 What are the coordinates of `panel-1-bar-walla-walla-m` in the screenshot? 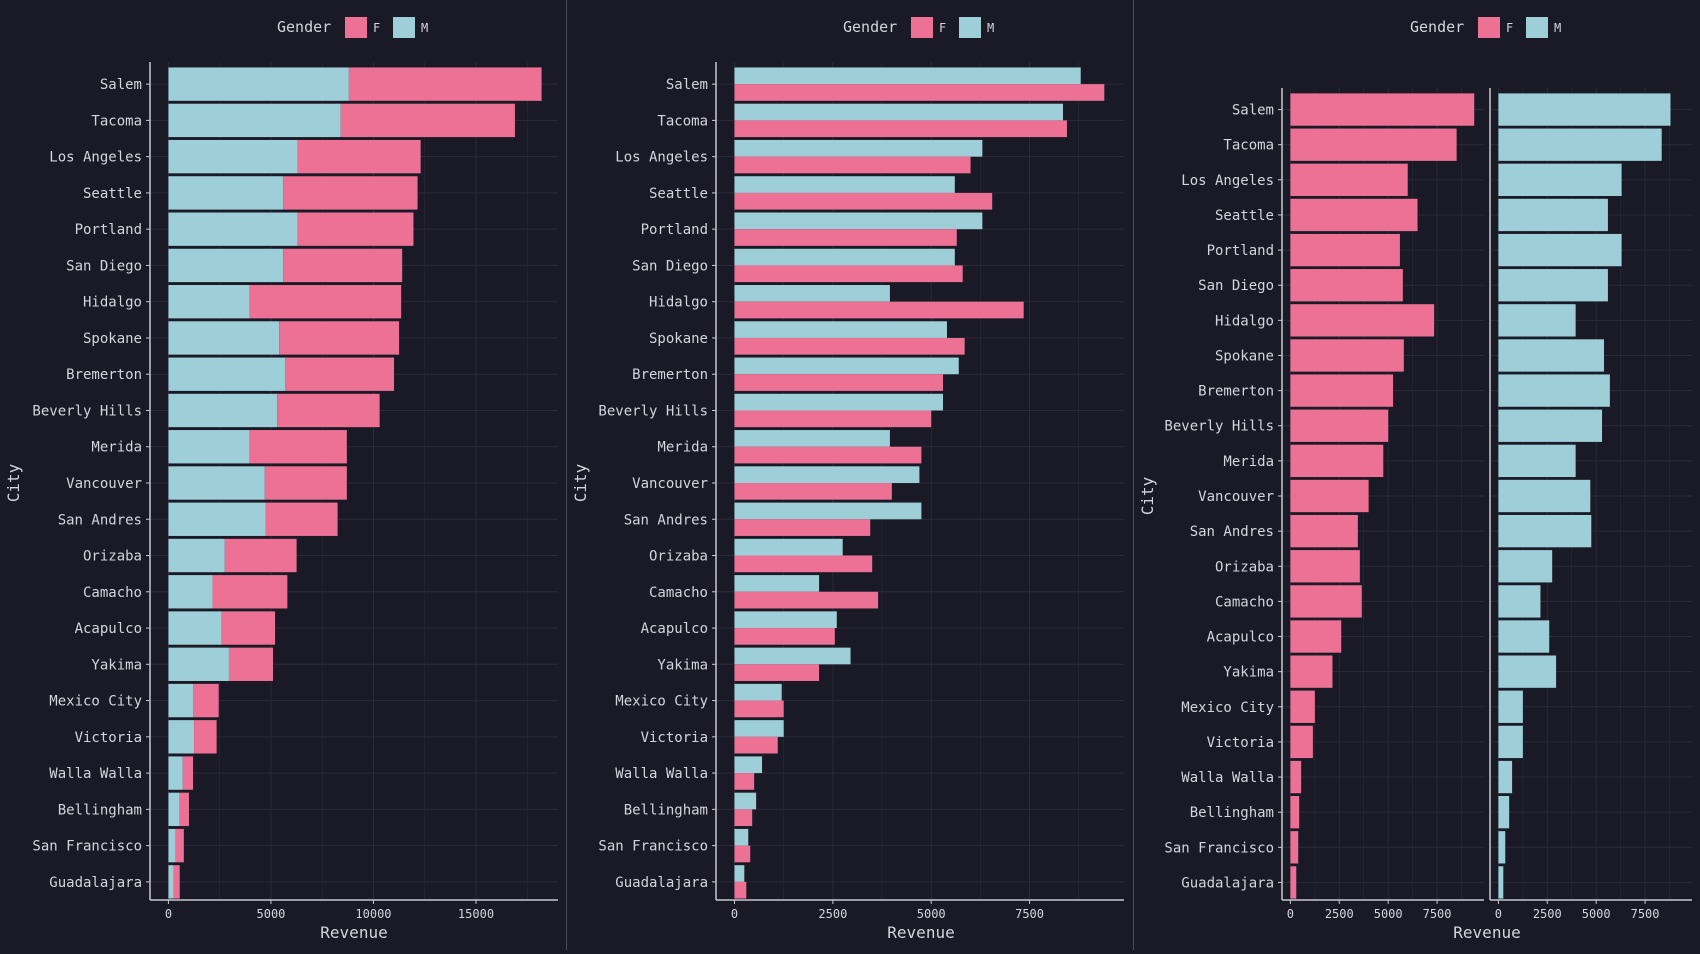 It's located at (175, 773).